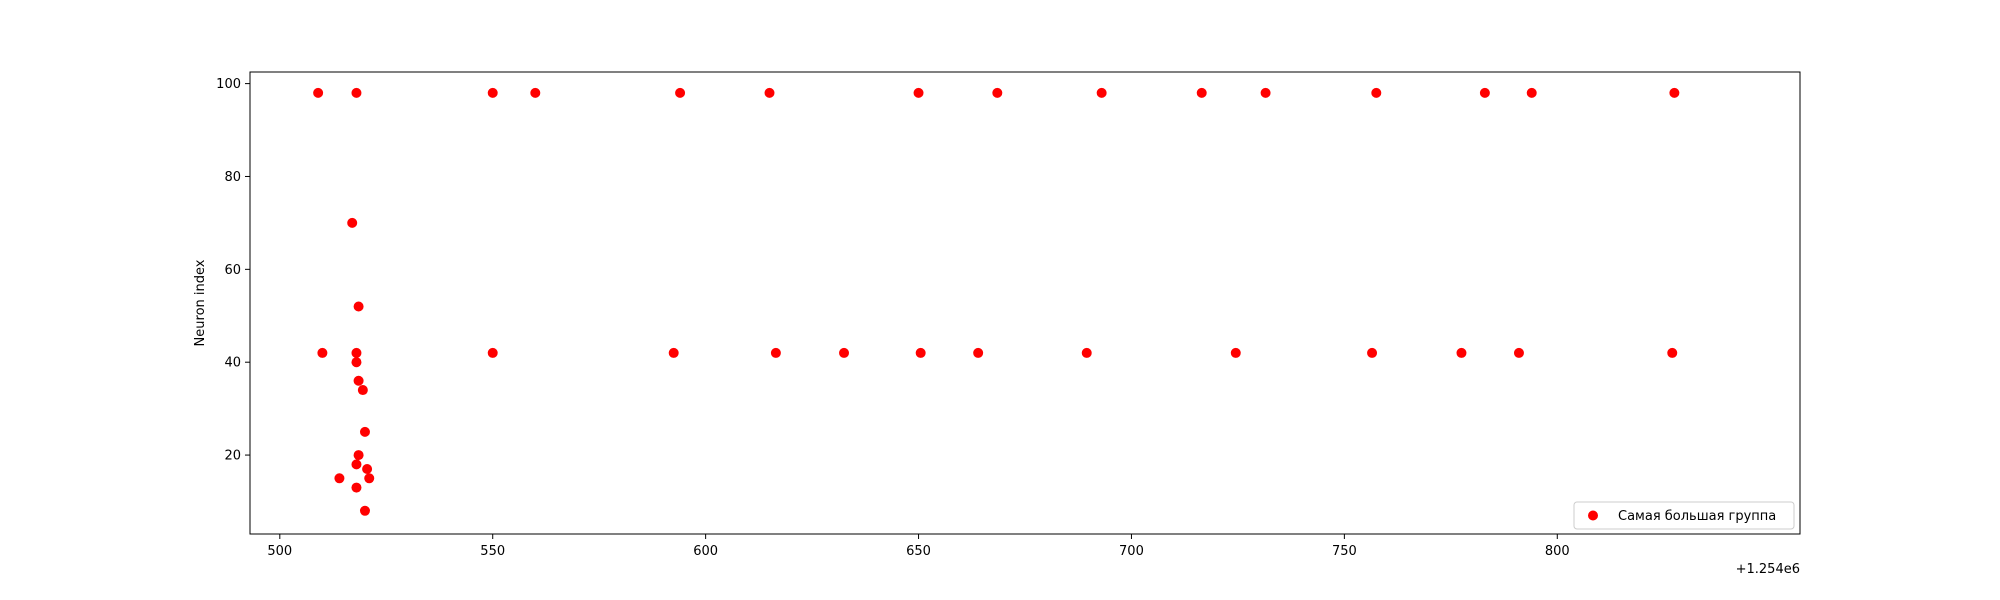 This screenshot has height=600, width=2000. Describe the element at coordinates (1697, 516) in the screenshot. I see `legend-label: Самая большая группа` at that location.